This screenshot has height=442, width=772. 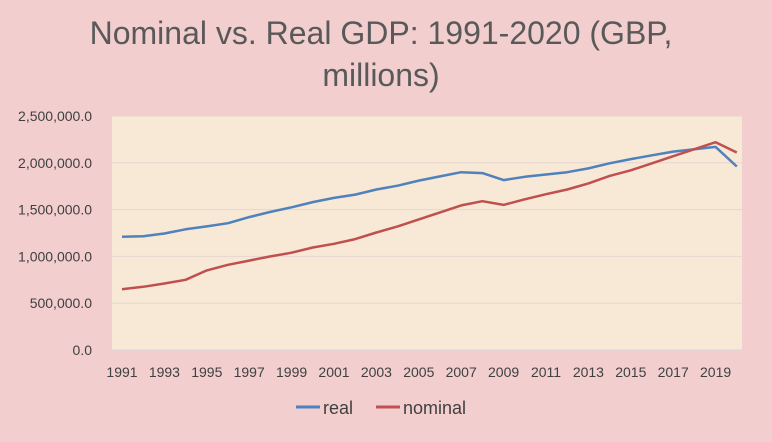 I want to click on x-tick-label: 1997, so click(x=249, y=372).